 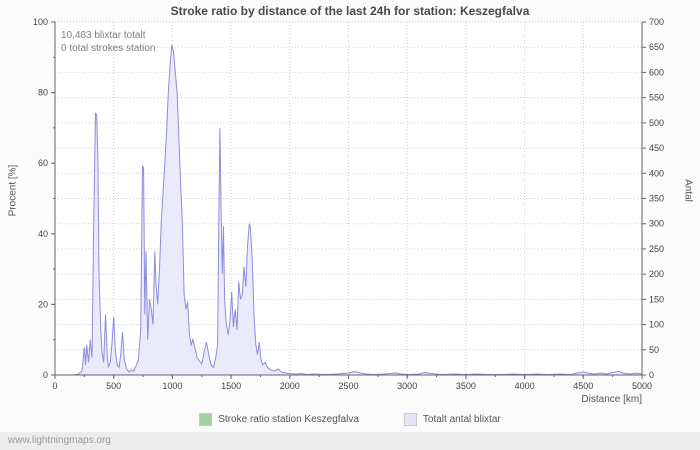 I want to click on tick-label: 200, so click(x=656, y=274).